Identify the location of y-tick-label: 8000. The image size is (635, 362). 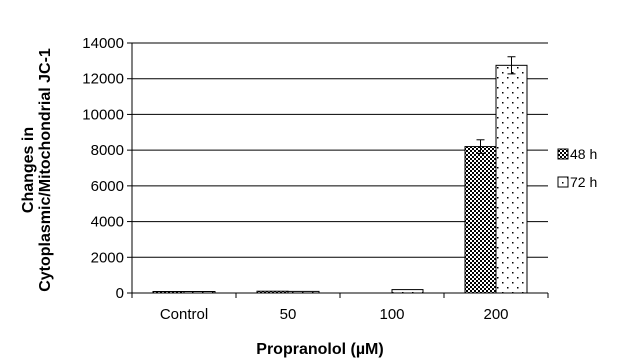
(107, 150).